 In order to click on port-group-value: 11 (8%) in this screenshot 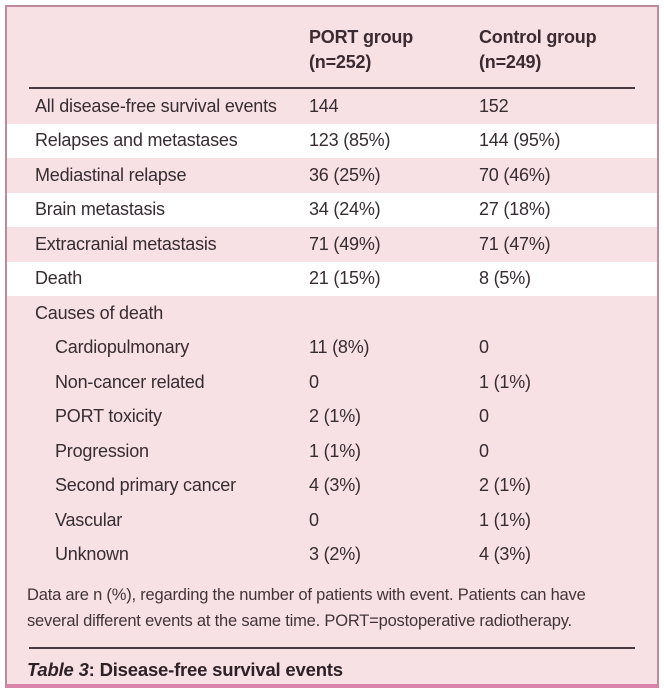, I will do `click(339, 347)`.